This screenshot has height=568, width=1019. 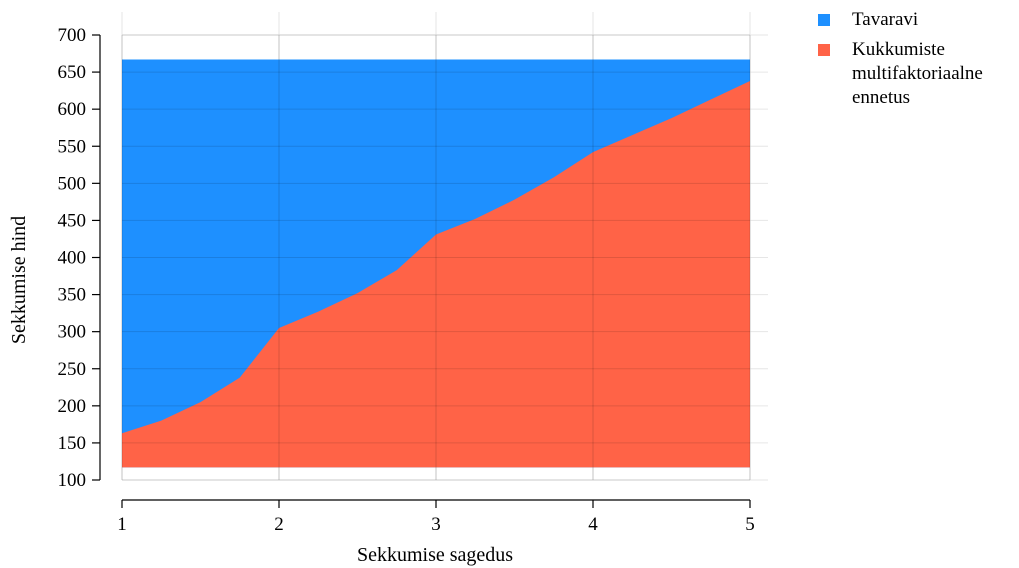 I want to click on legend-swatch-tavaravi, so click(x=824, y=20).